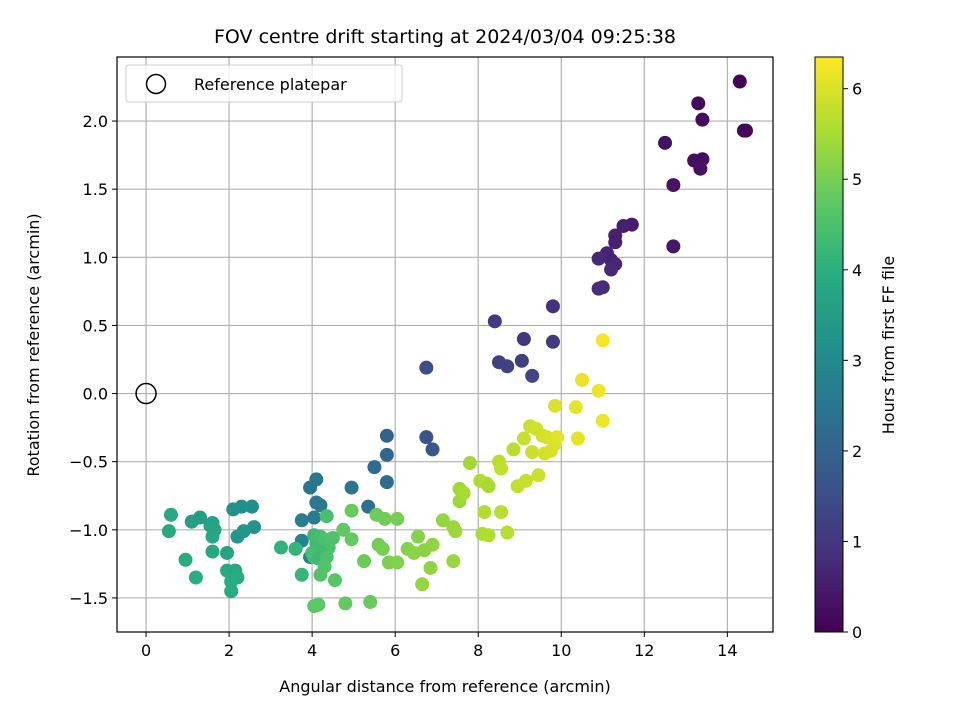  Describe the element at coordinates (88, 462) in the screenshot. I see `y-tick-label: −0.5` at that location.